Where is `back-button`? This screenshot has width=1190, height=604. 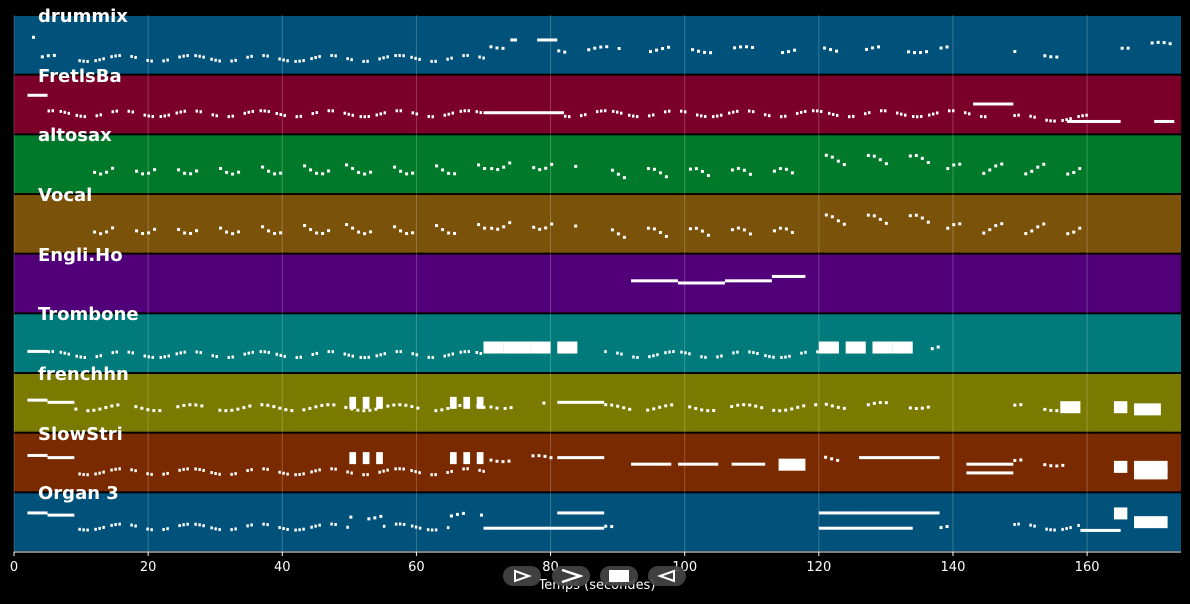 back-button is located at coordinates (667, 576).